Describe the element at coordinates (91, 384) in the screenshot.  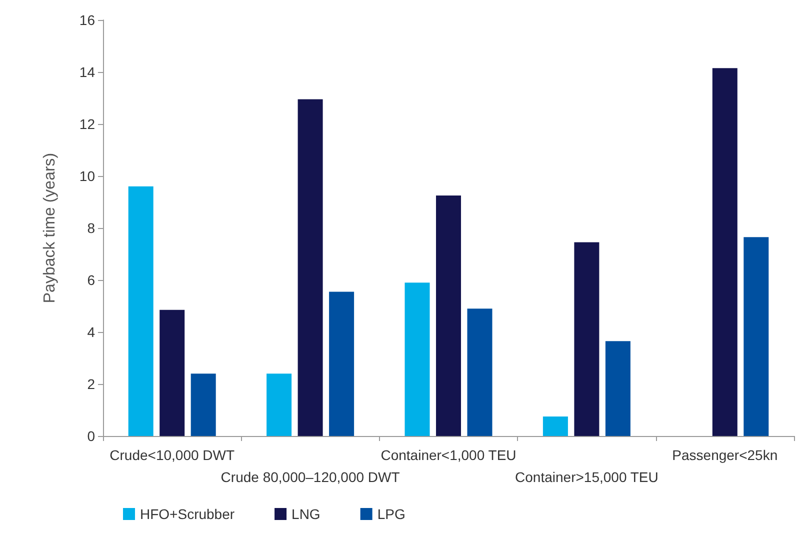
I see `y-tick-label: 2` at that location.